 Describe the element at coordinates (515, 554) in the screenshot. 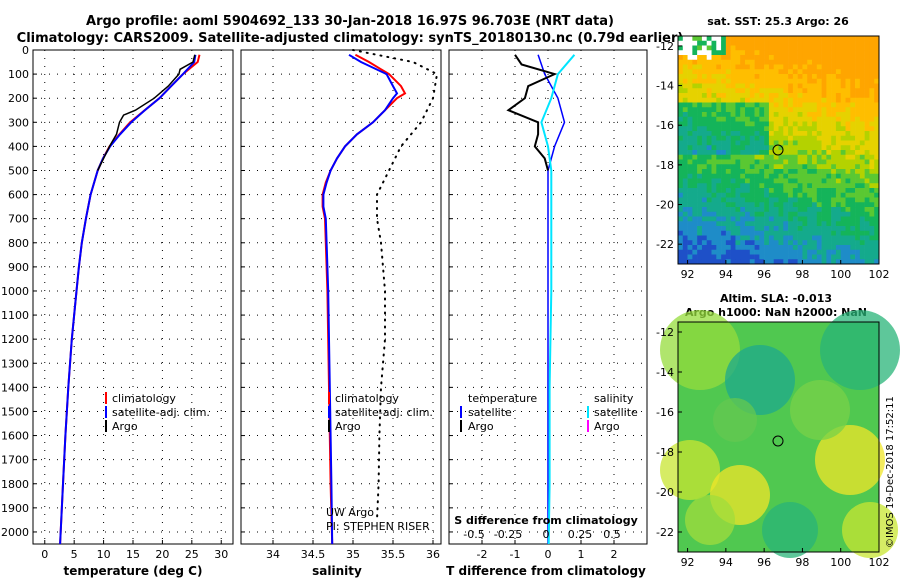

I see `x-tick-label: -1` at that location.